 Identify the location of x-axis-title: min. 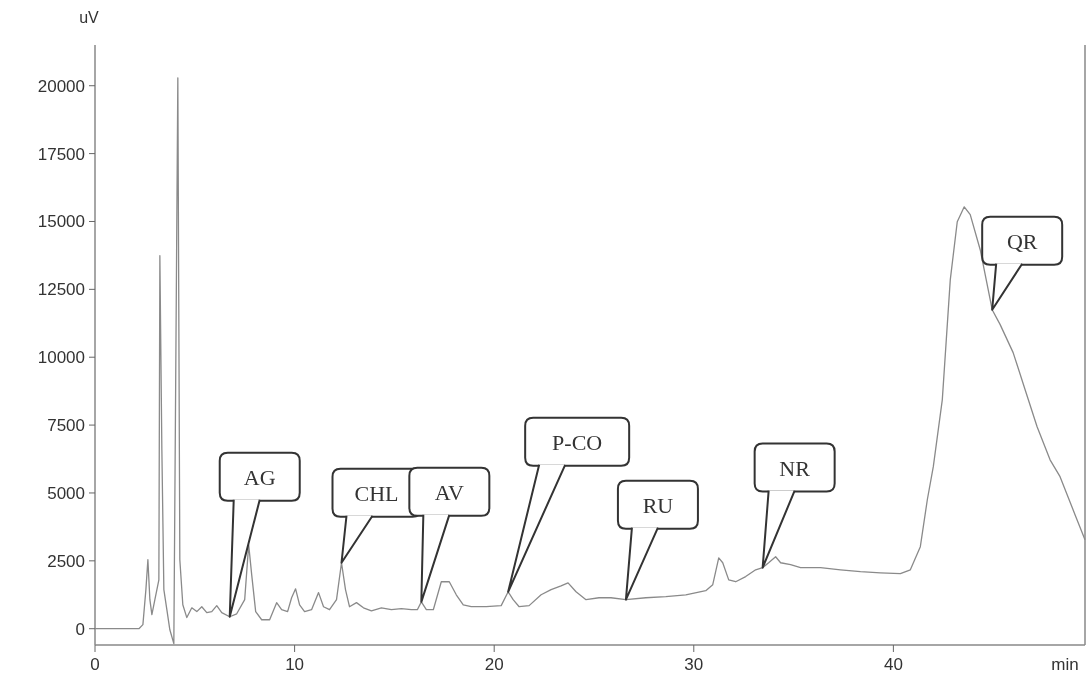
(1065, 664).